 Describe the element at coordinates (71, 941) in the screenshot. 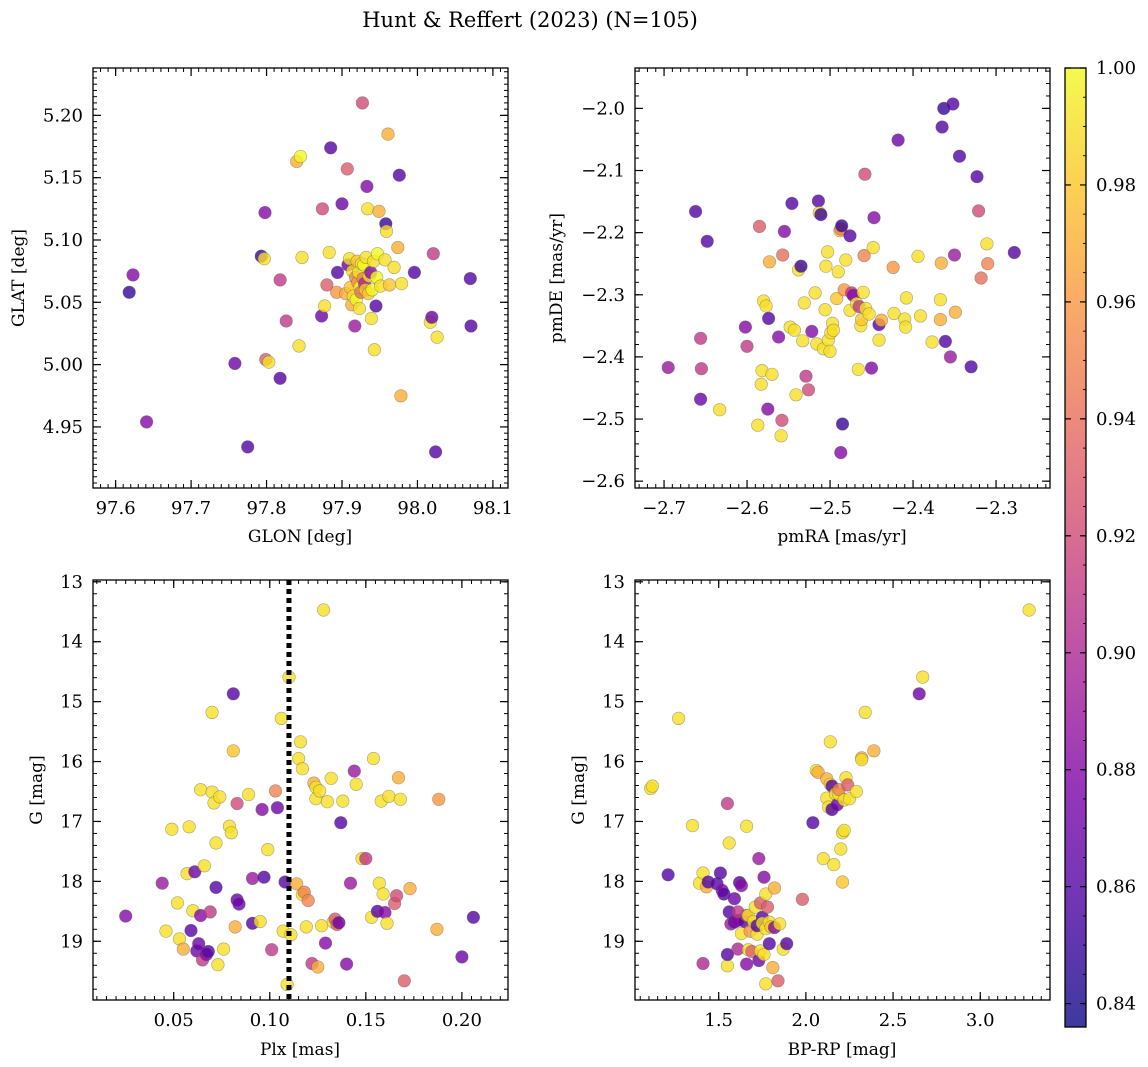

I see `y-tick-label: 19` at that location.